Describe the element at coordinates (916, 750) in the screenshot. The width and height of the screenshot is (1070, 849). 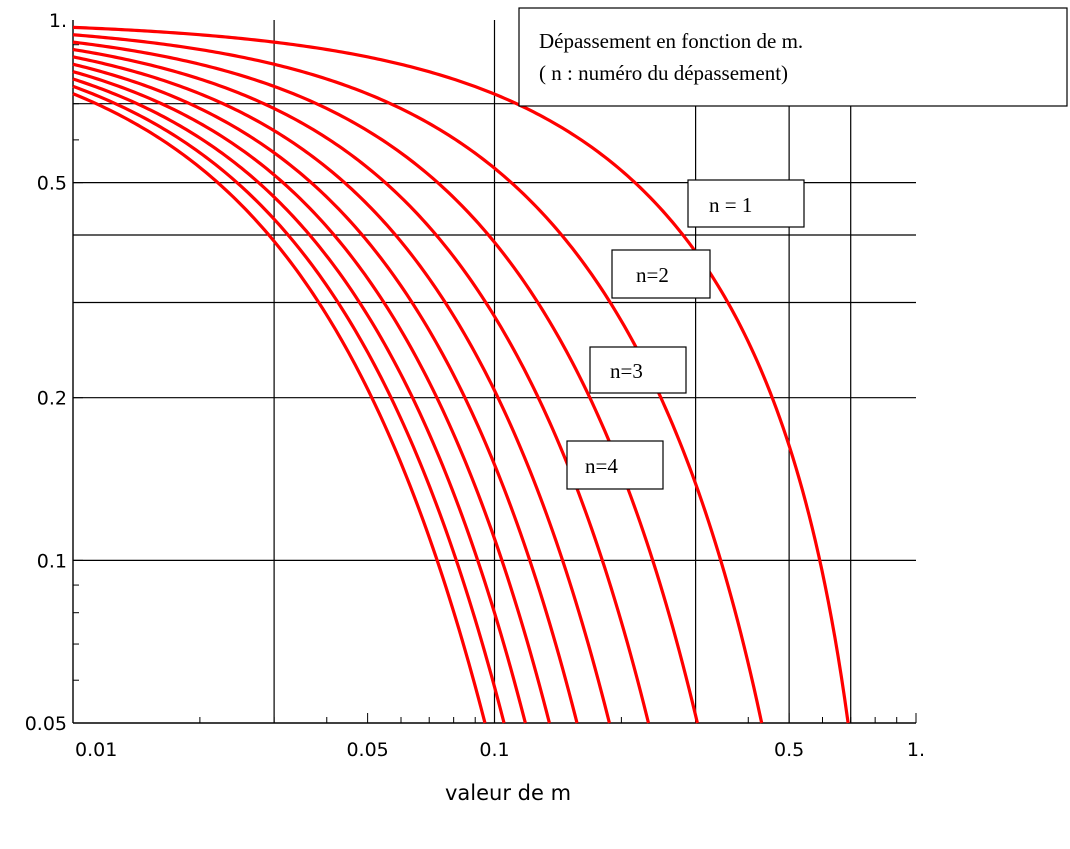
I see `x-tick-label: 1.` at that location.